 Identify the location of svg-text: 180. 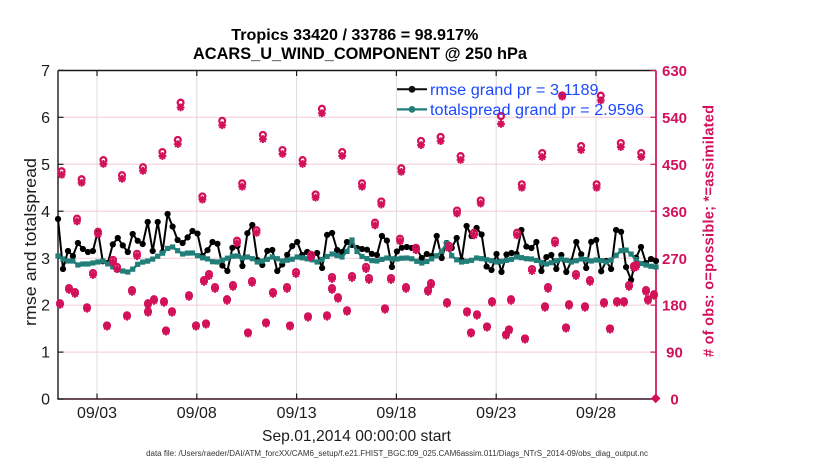
(674, 306).